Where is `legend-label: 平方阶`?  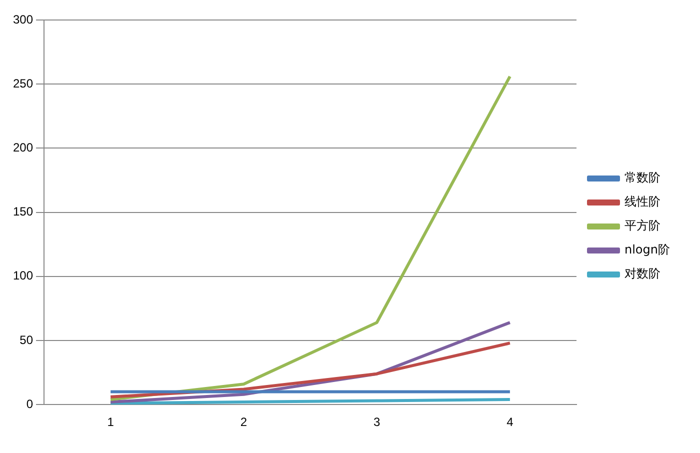
legend-label: 平方阶 is located at coordinates (642, 225).